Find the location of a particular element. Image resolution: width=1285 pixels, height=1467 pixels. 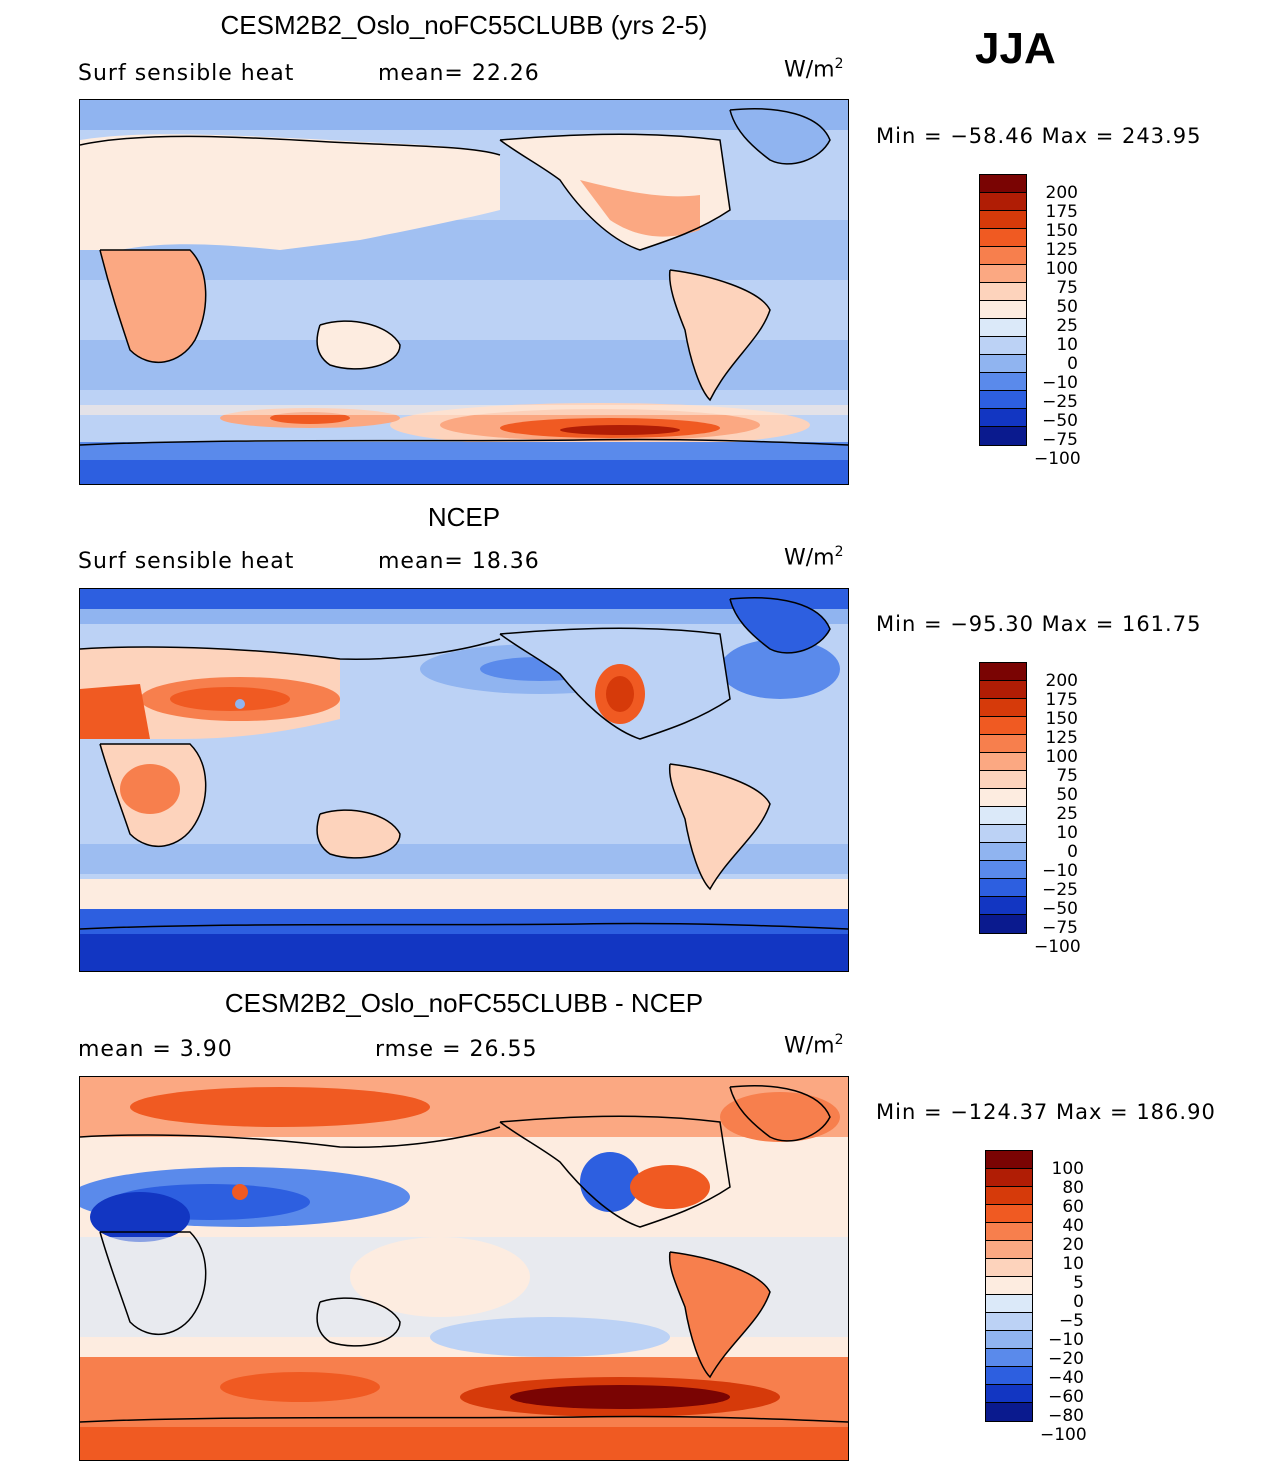

panel3-colorbar is located at coordinates (1009, 1286).